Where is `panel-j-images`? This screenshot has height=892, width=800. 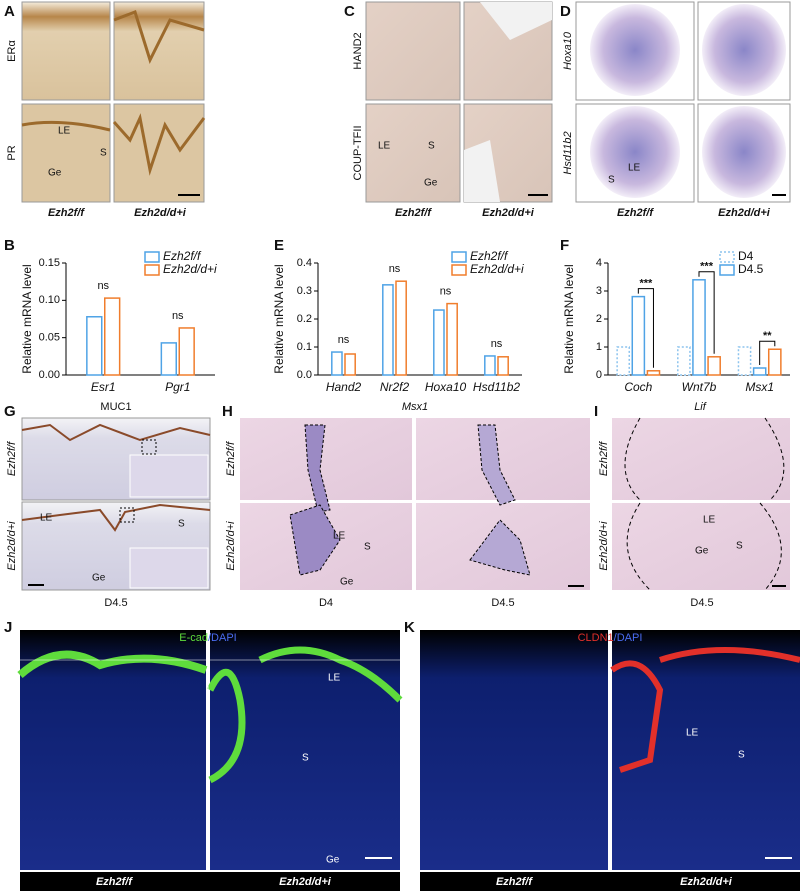 panel-j-images is located at coordinates (210, 760).